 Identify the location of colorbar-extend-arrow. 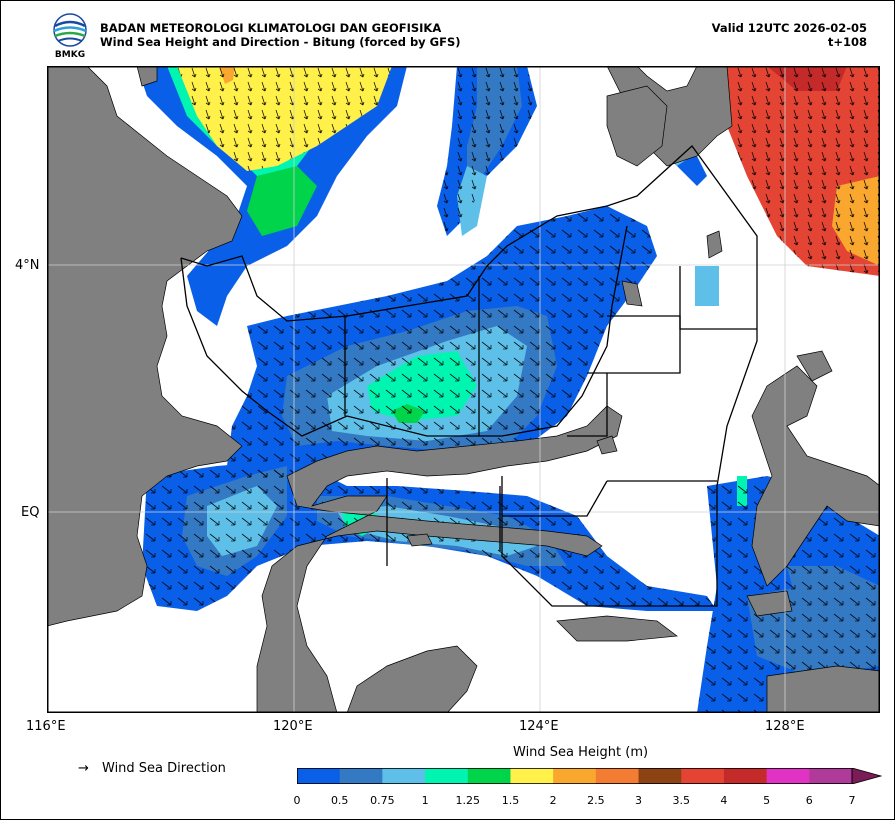
(866, 776).